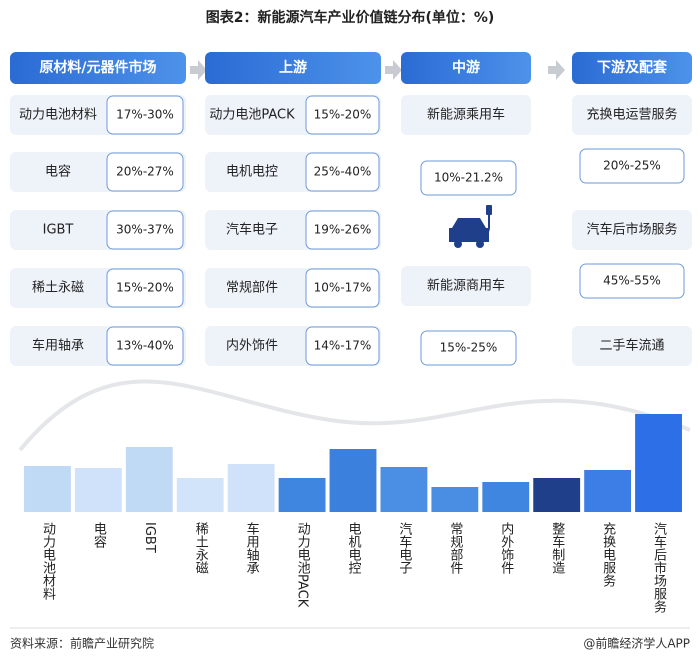 The height and width of the screenshot is (662, 700). I want to click on range-label: 20%-25%, so click(632, 166).